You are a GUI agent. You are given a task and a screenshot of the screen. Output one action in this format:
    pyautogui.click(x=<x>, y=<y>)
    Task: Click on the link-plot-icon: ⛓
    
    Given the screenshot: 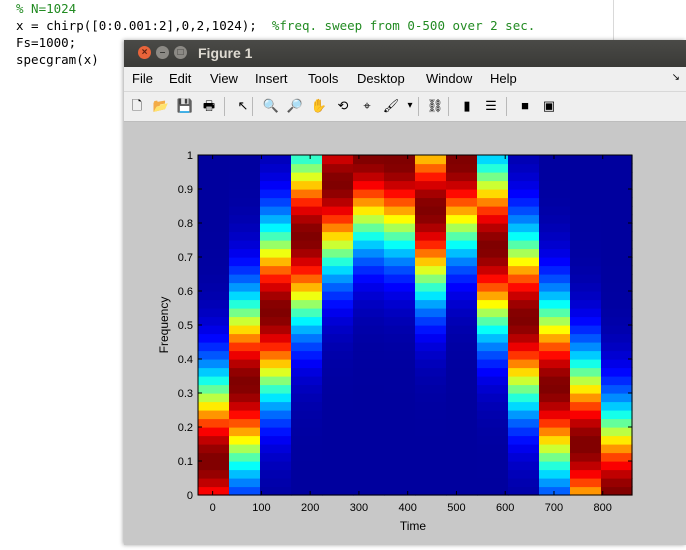 What is the action you would take?
    pyautogui.click(x=435, y=105)
    